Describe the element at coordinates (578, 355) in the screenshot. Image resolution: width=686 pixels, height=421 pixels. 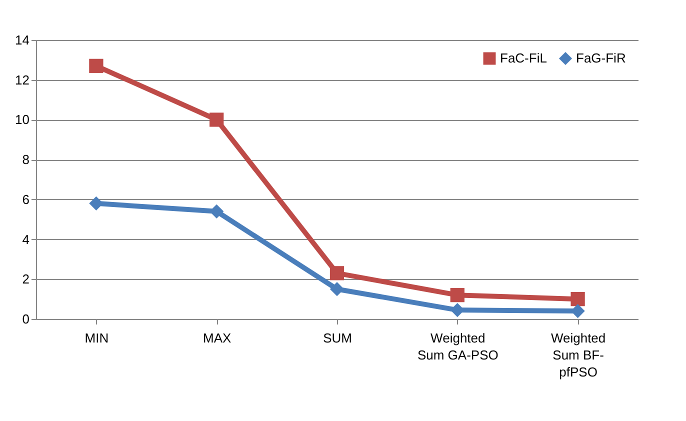
I see `x-tick-label: Weighted Sum BF-pfPSO` at that location.